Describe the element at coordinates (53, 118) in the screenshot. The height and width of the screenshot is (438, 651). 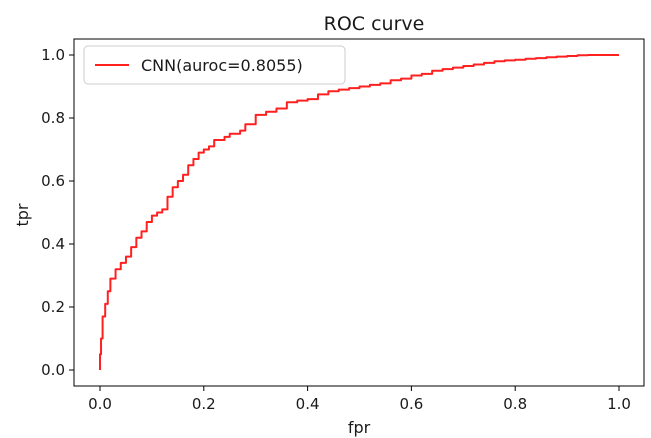
I see `y-tick-label: 0.8` at that location.